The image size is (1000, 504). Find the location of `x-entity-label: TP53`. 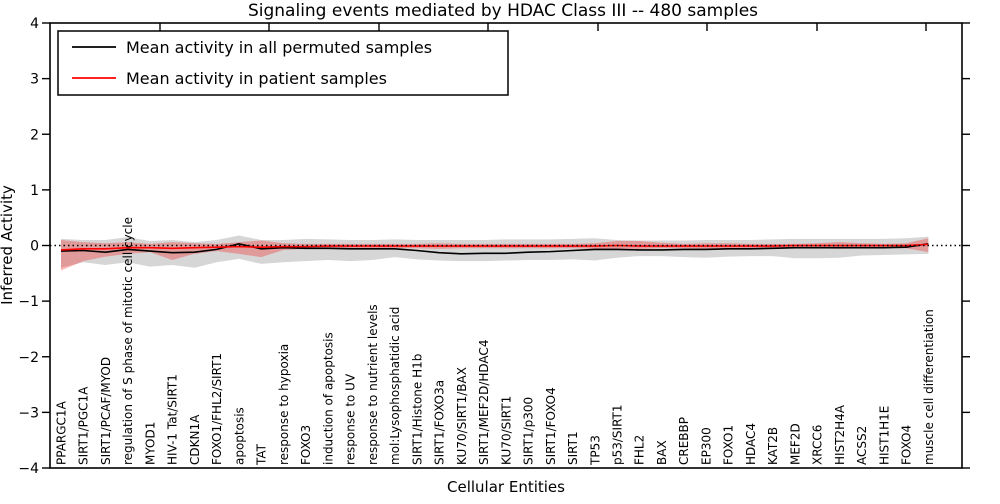

x-entity-label: TP53 is located at coordinates (595, 450).